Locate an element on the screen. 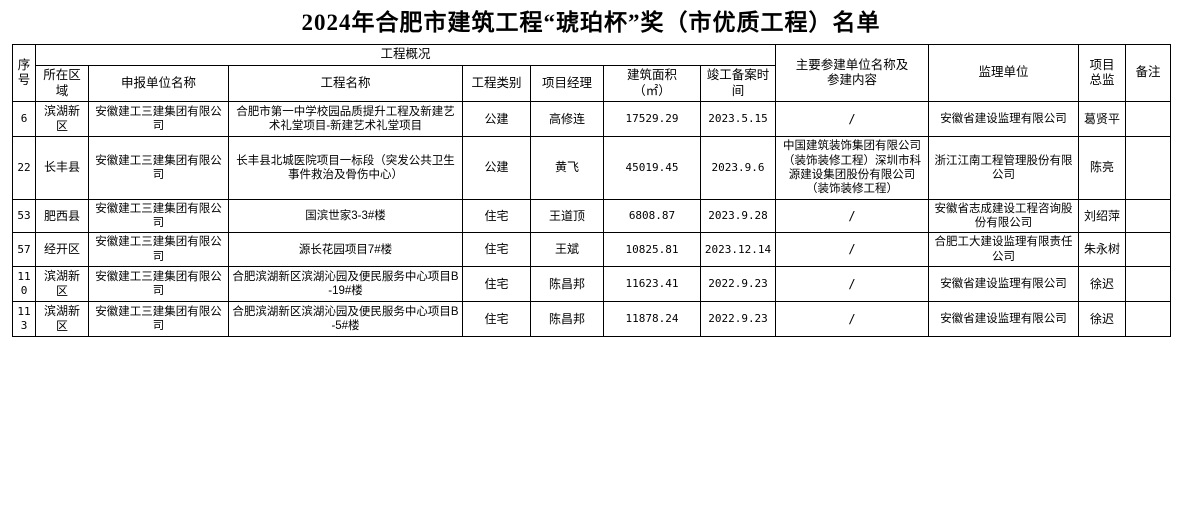 Image resolution: width=1182 pixels, height=515 pixels. cell-area: 6808.87 is located at coordinates (652, 216).